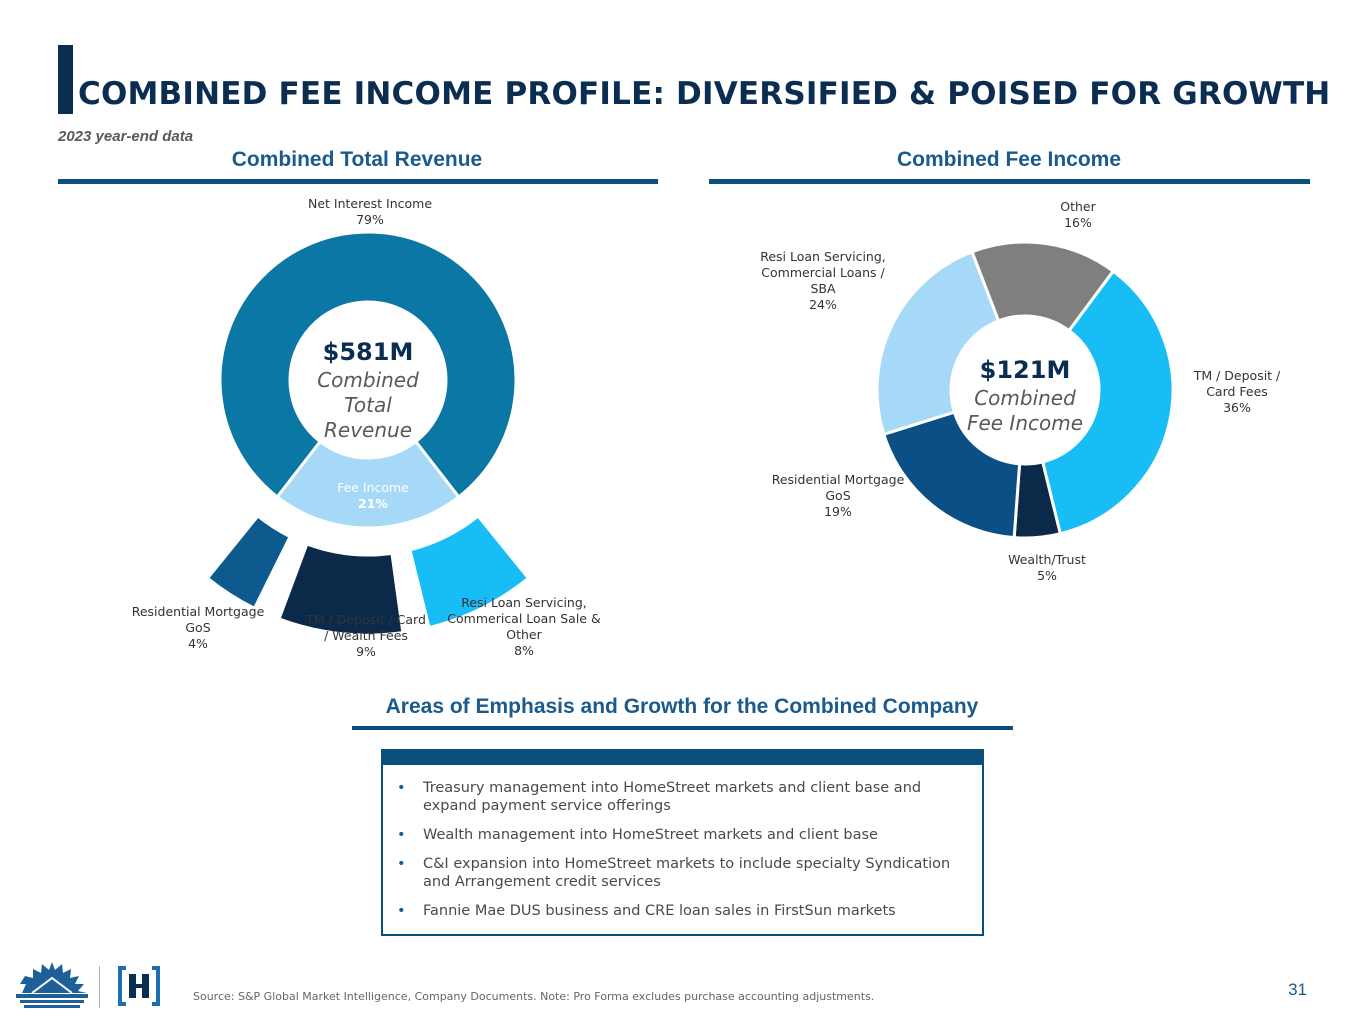  Describe the element at coordinates (682, 758) in the screenshot. I see `emphasis-box-header-bar` at that location.